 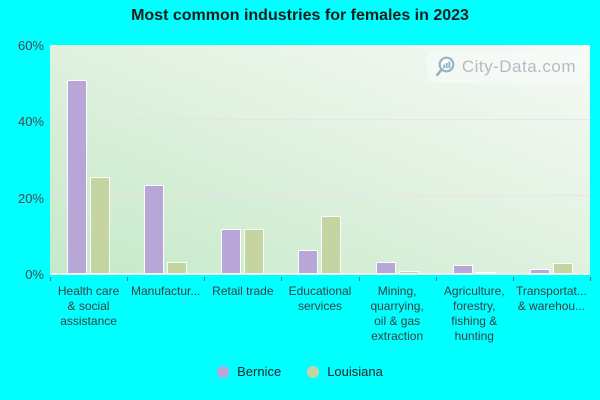 What do you see at coordinates (320, 279) in the screenshot?
I see `x-axis-ticks` at bounding box center [320, 279].